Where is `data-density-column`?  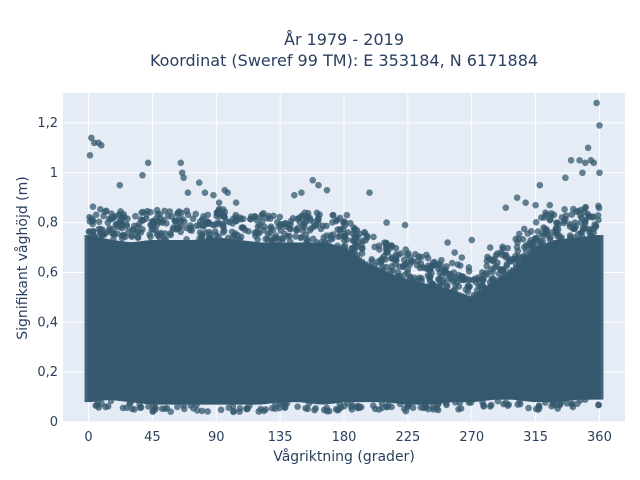
data-density-column is located at coordinates (599, 317).